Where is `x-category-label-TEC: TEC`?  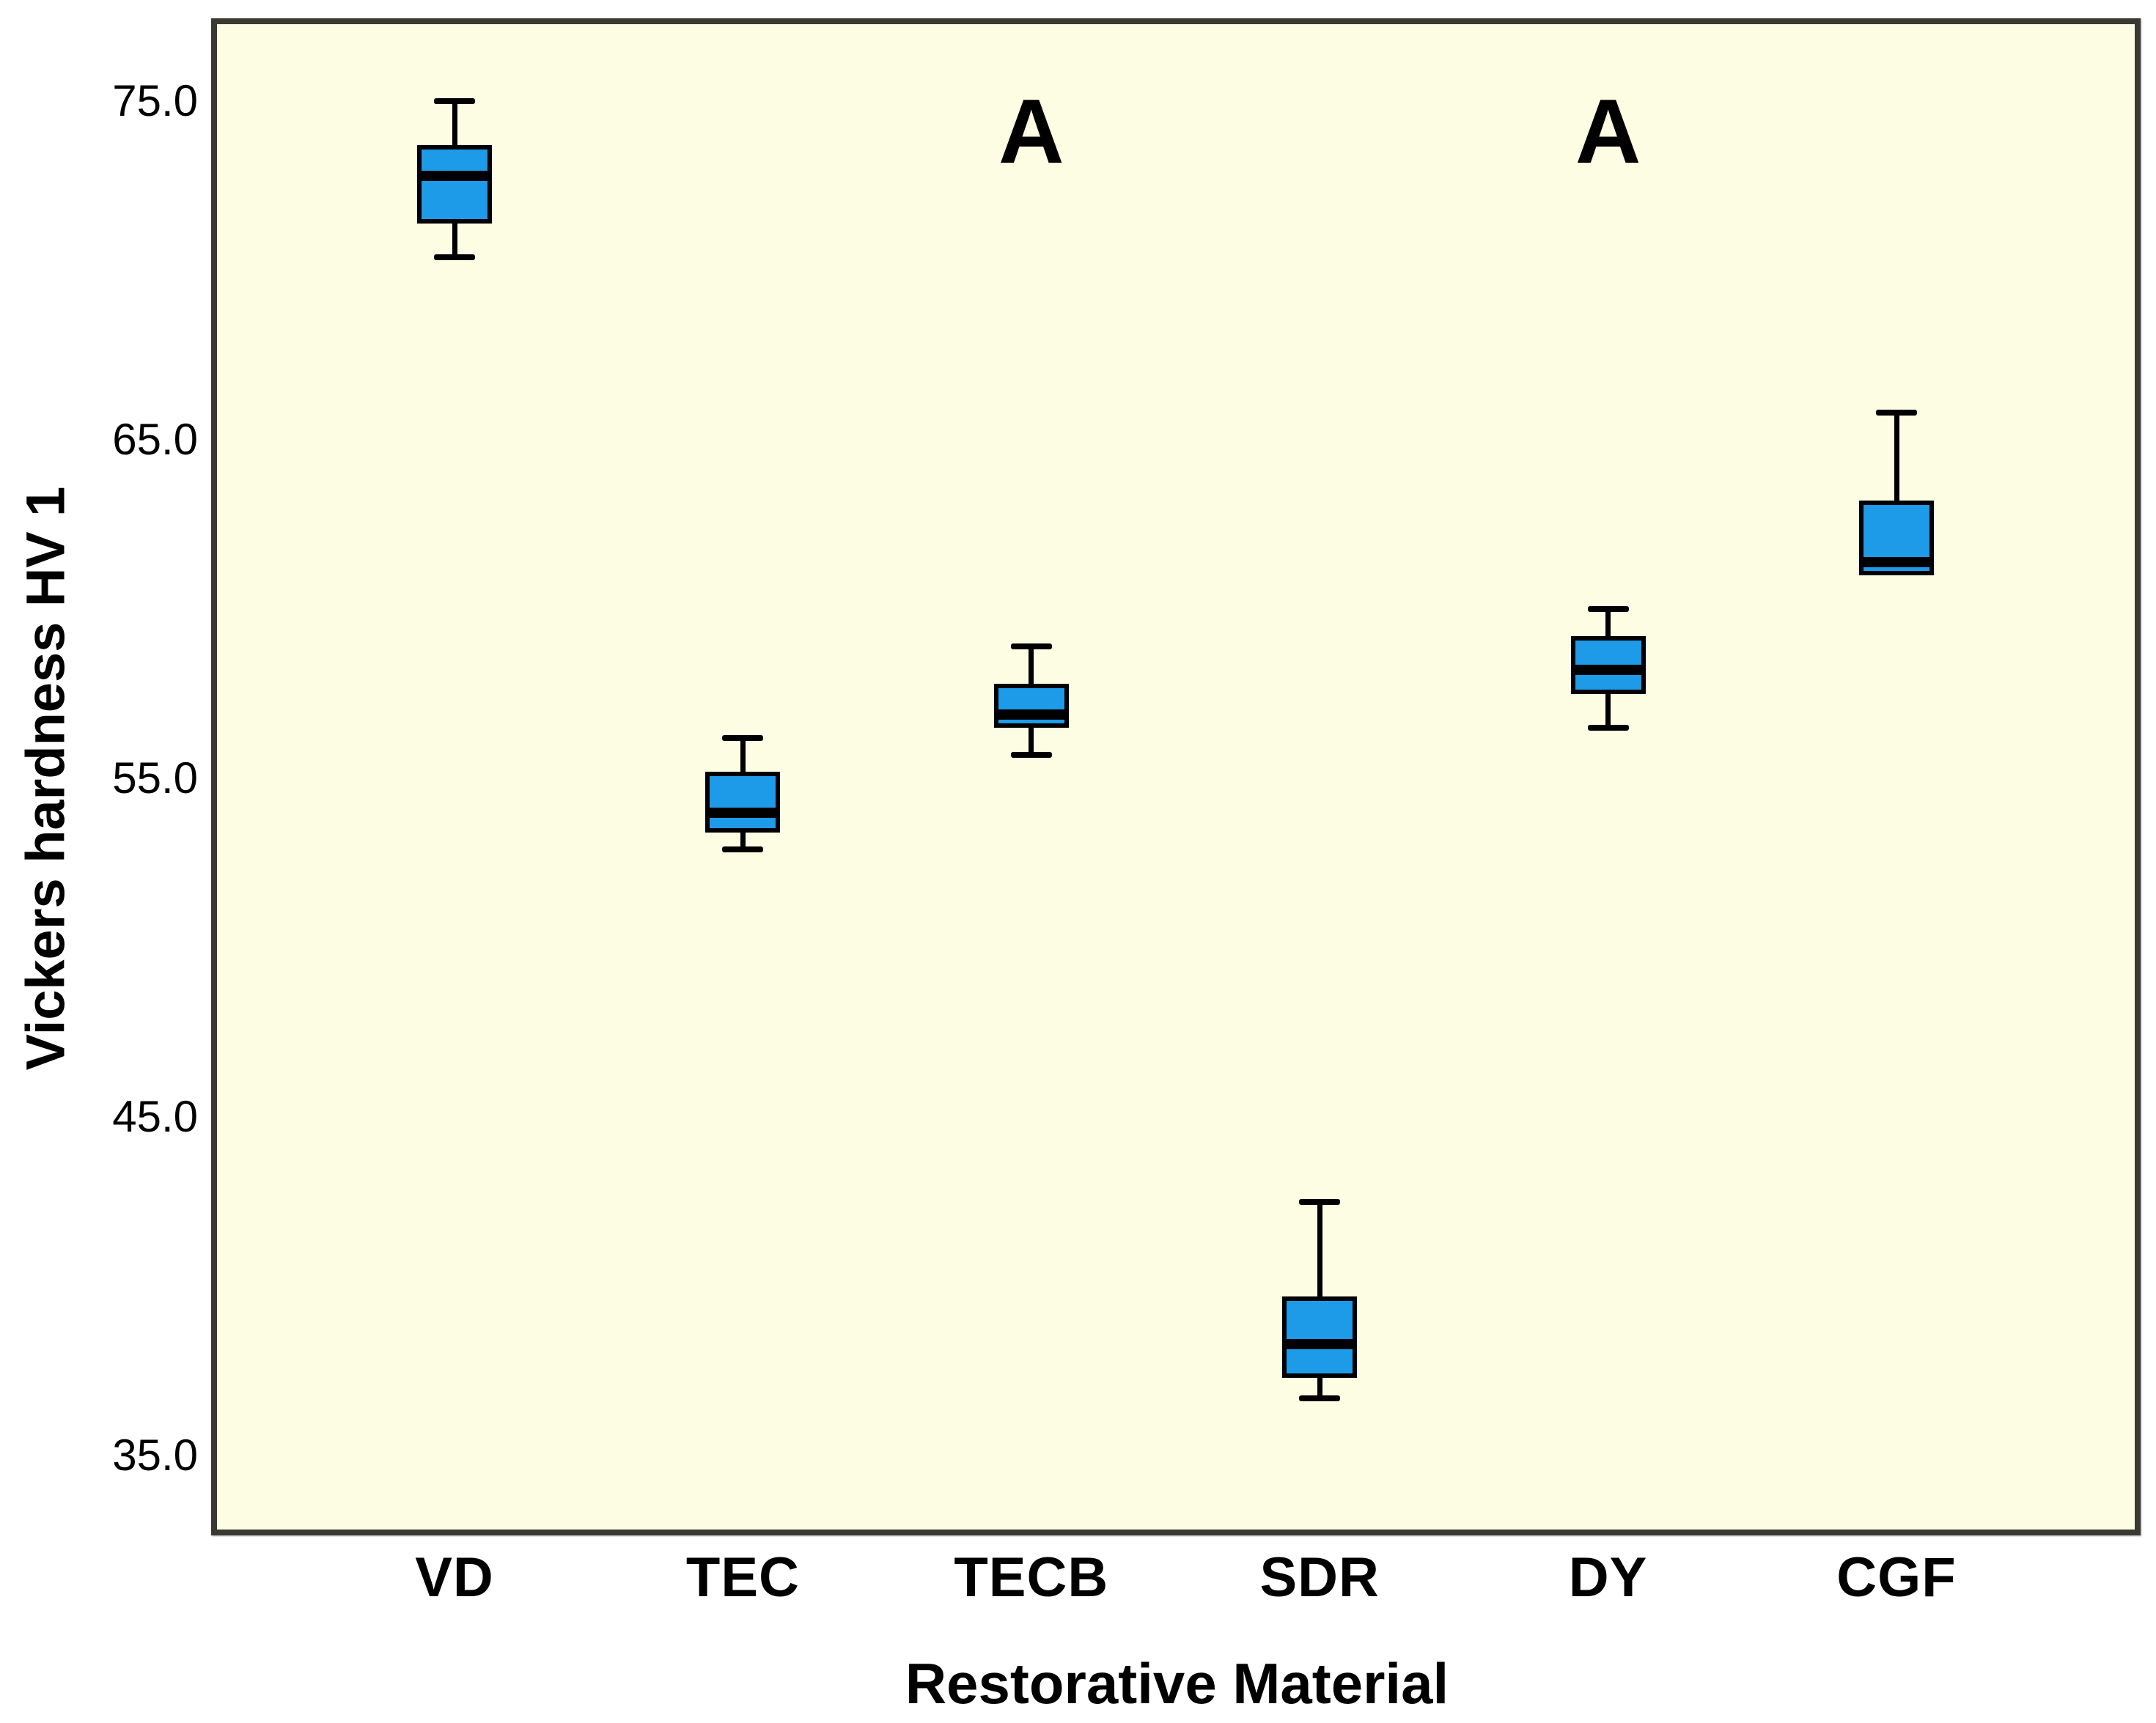
x-category-label-TEC: TEC is located at coordinates (742, 1577).